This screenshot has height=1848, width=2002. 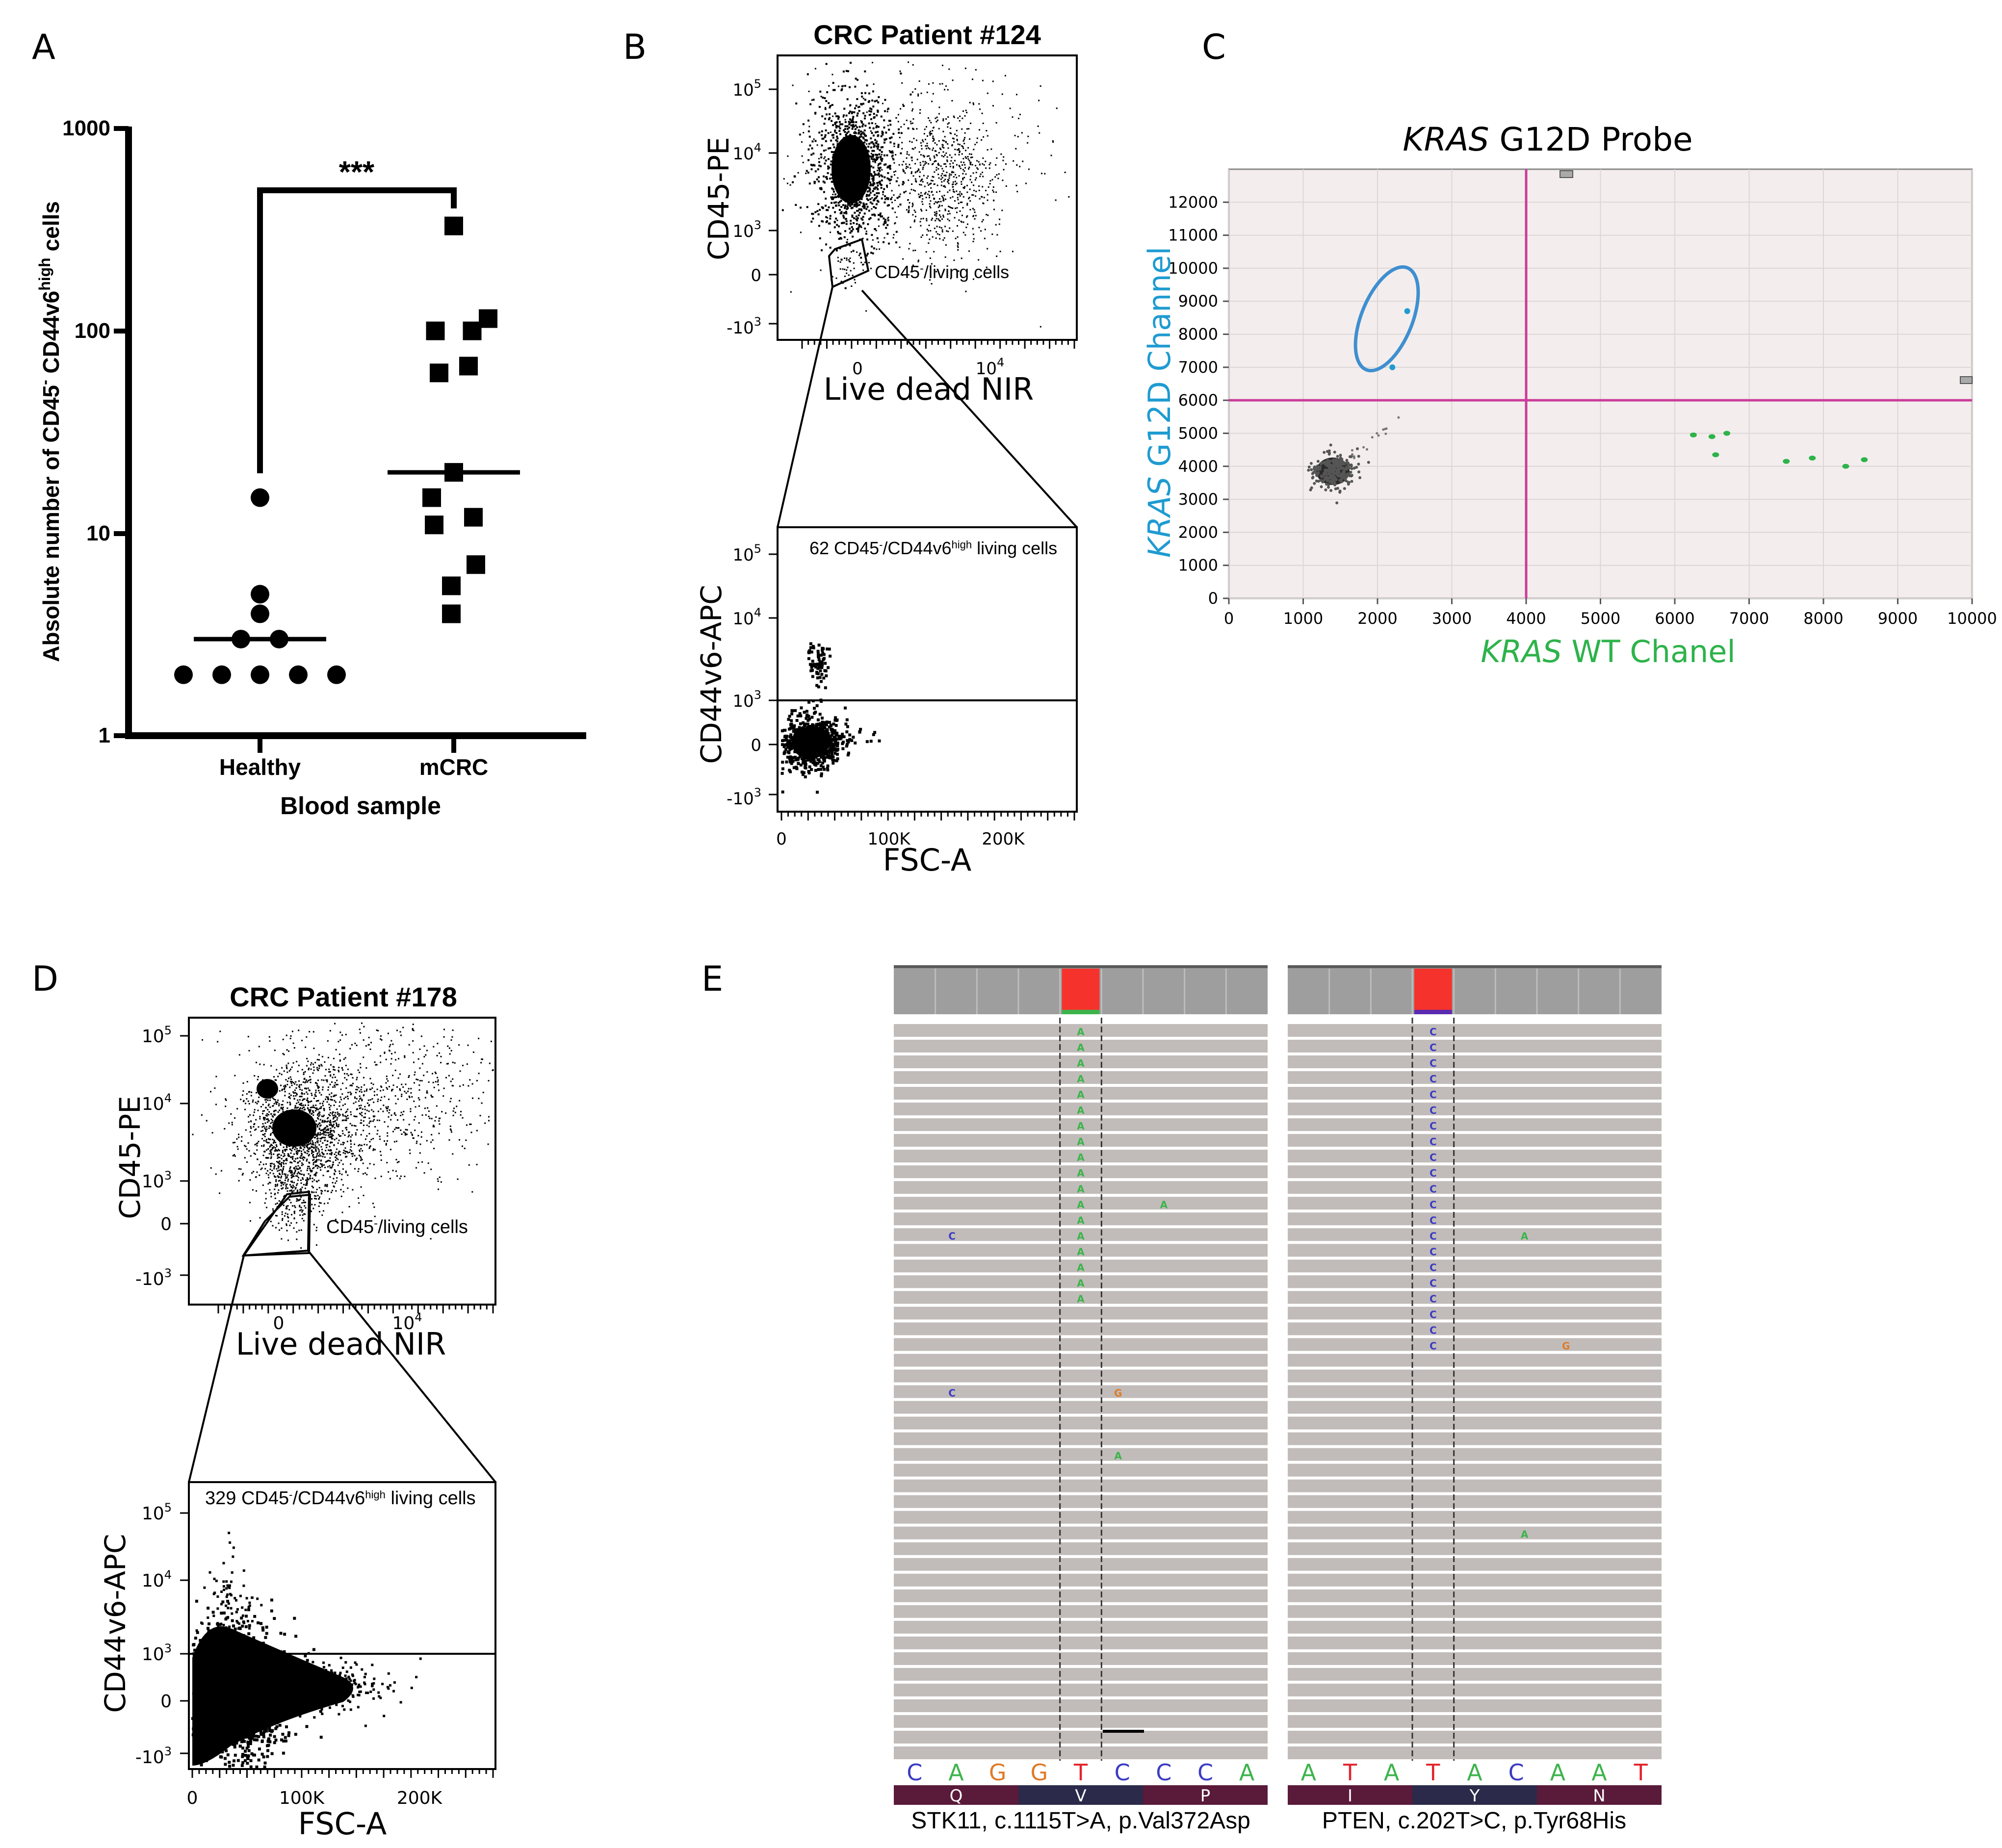 I want to click on c-negative-droplet, so click(x=1314, y=466).